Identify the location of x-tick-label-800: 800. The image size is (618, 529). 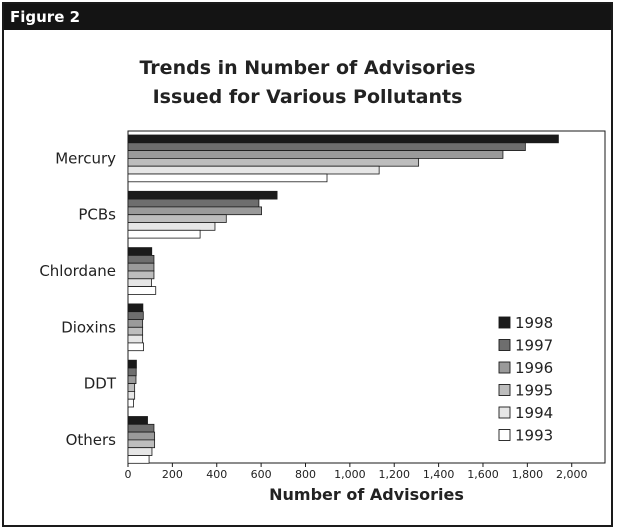
(305, 474).